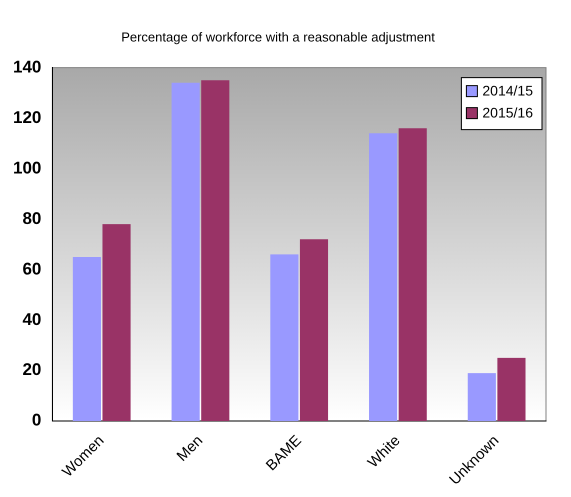  Describe the element at coordinates (508, 112) in the screenshot. I see `legend-label: 2015/16` at that location.